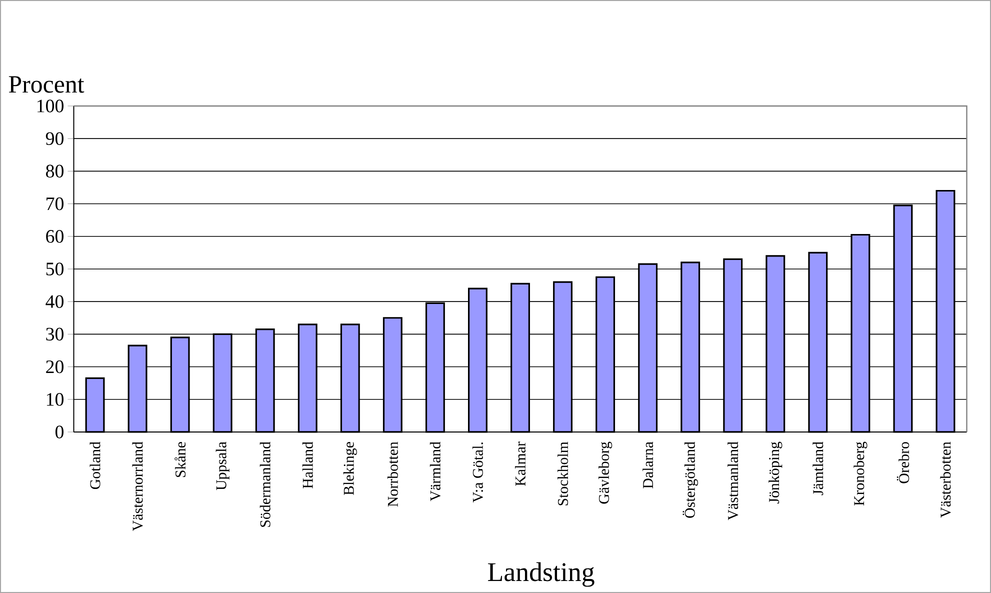 The image size is (991, 593). Describe the element at coordinates (775, 473) in the screenshot. I see `x-tick-label: Jönköping` at that location.